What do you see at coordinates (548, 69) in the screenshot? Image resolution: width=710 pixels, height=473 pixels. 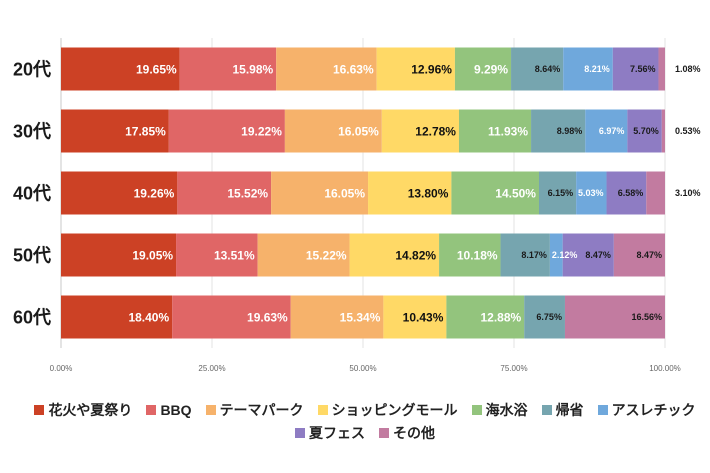 I see `data-label: 8.64%` at bounding box center [548, 69].